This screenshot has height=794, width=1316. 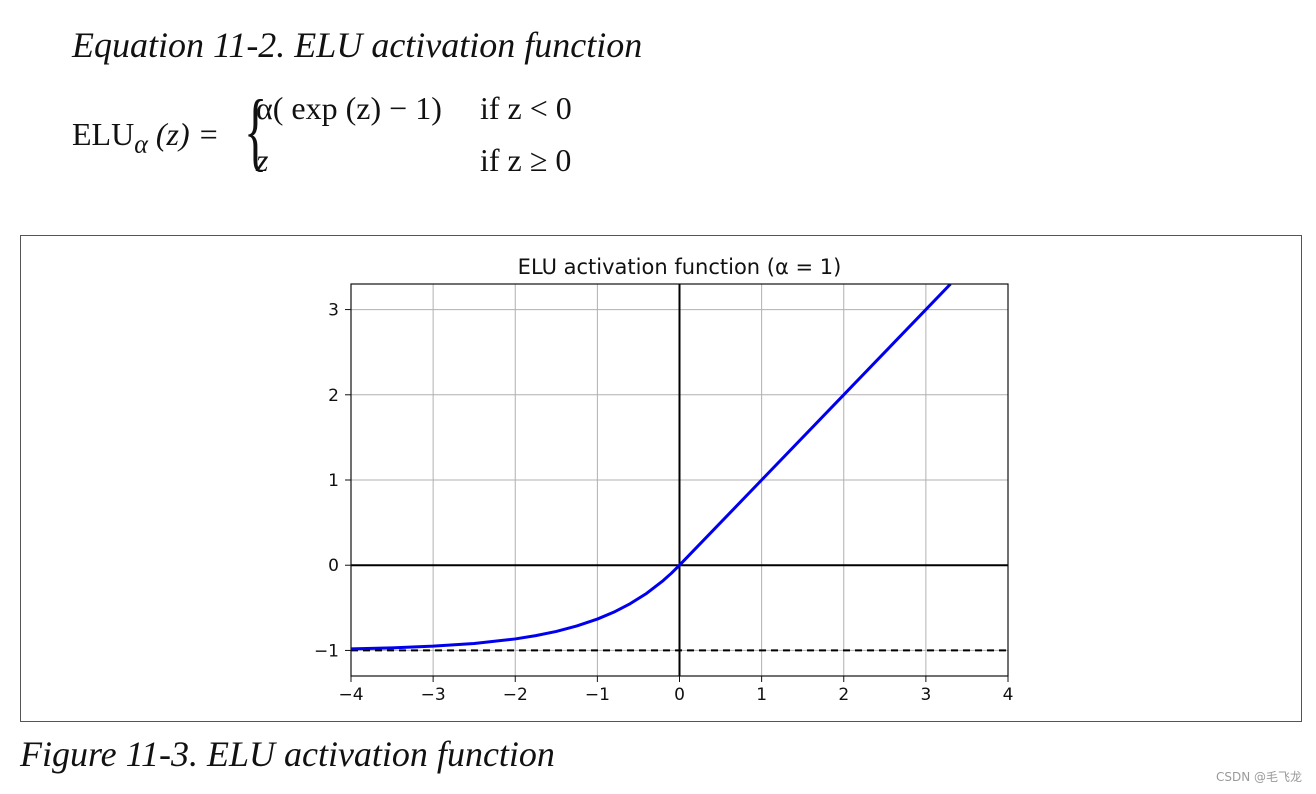 What do you see at coordinates (526, 160) in the screenshot?
I see `equation-case2-condition: if z ≥ 0` at bounding box center [526, 160].